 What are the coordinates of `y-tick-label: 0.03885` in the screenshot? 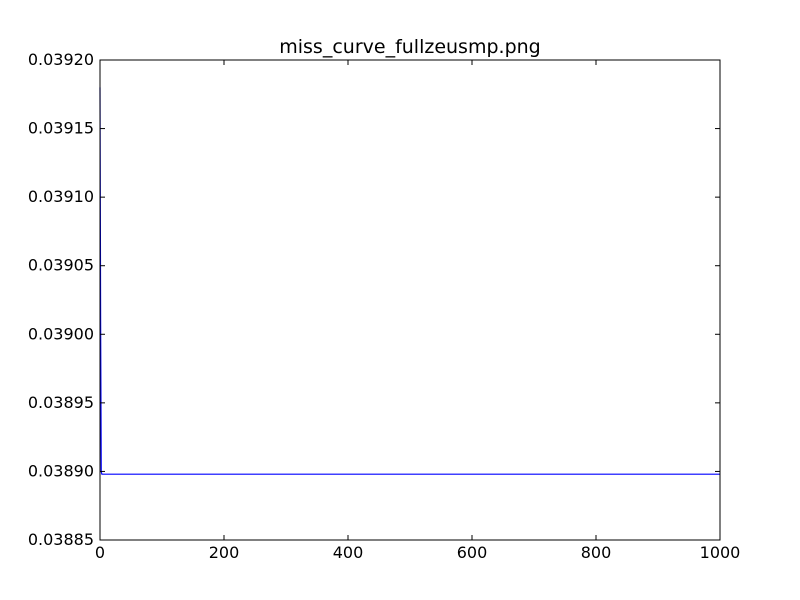 It's located at (61, 539).